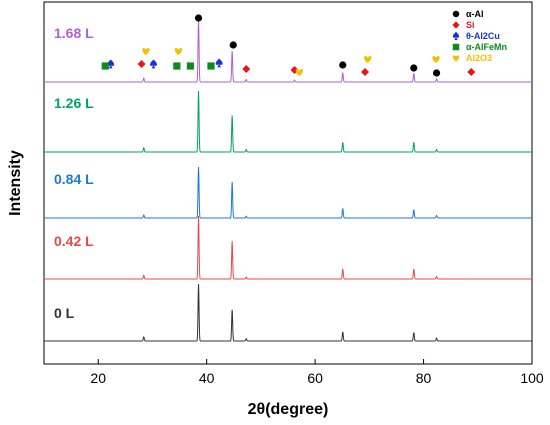 This screenshot has height=425, width=550. What do you see at coordinates (15, 183) in the screenshot?
I see `y-axis-label: Intensity` at bounding box center [15, 183].